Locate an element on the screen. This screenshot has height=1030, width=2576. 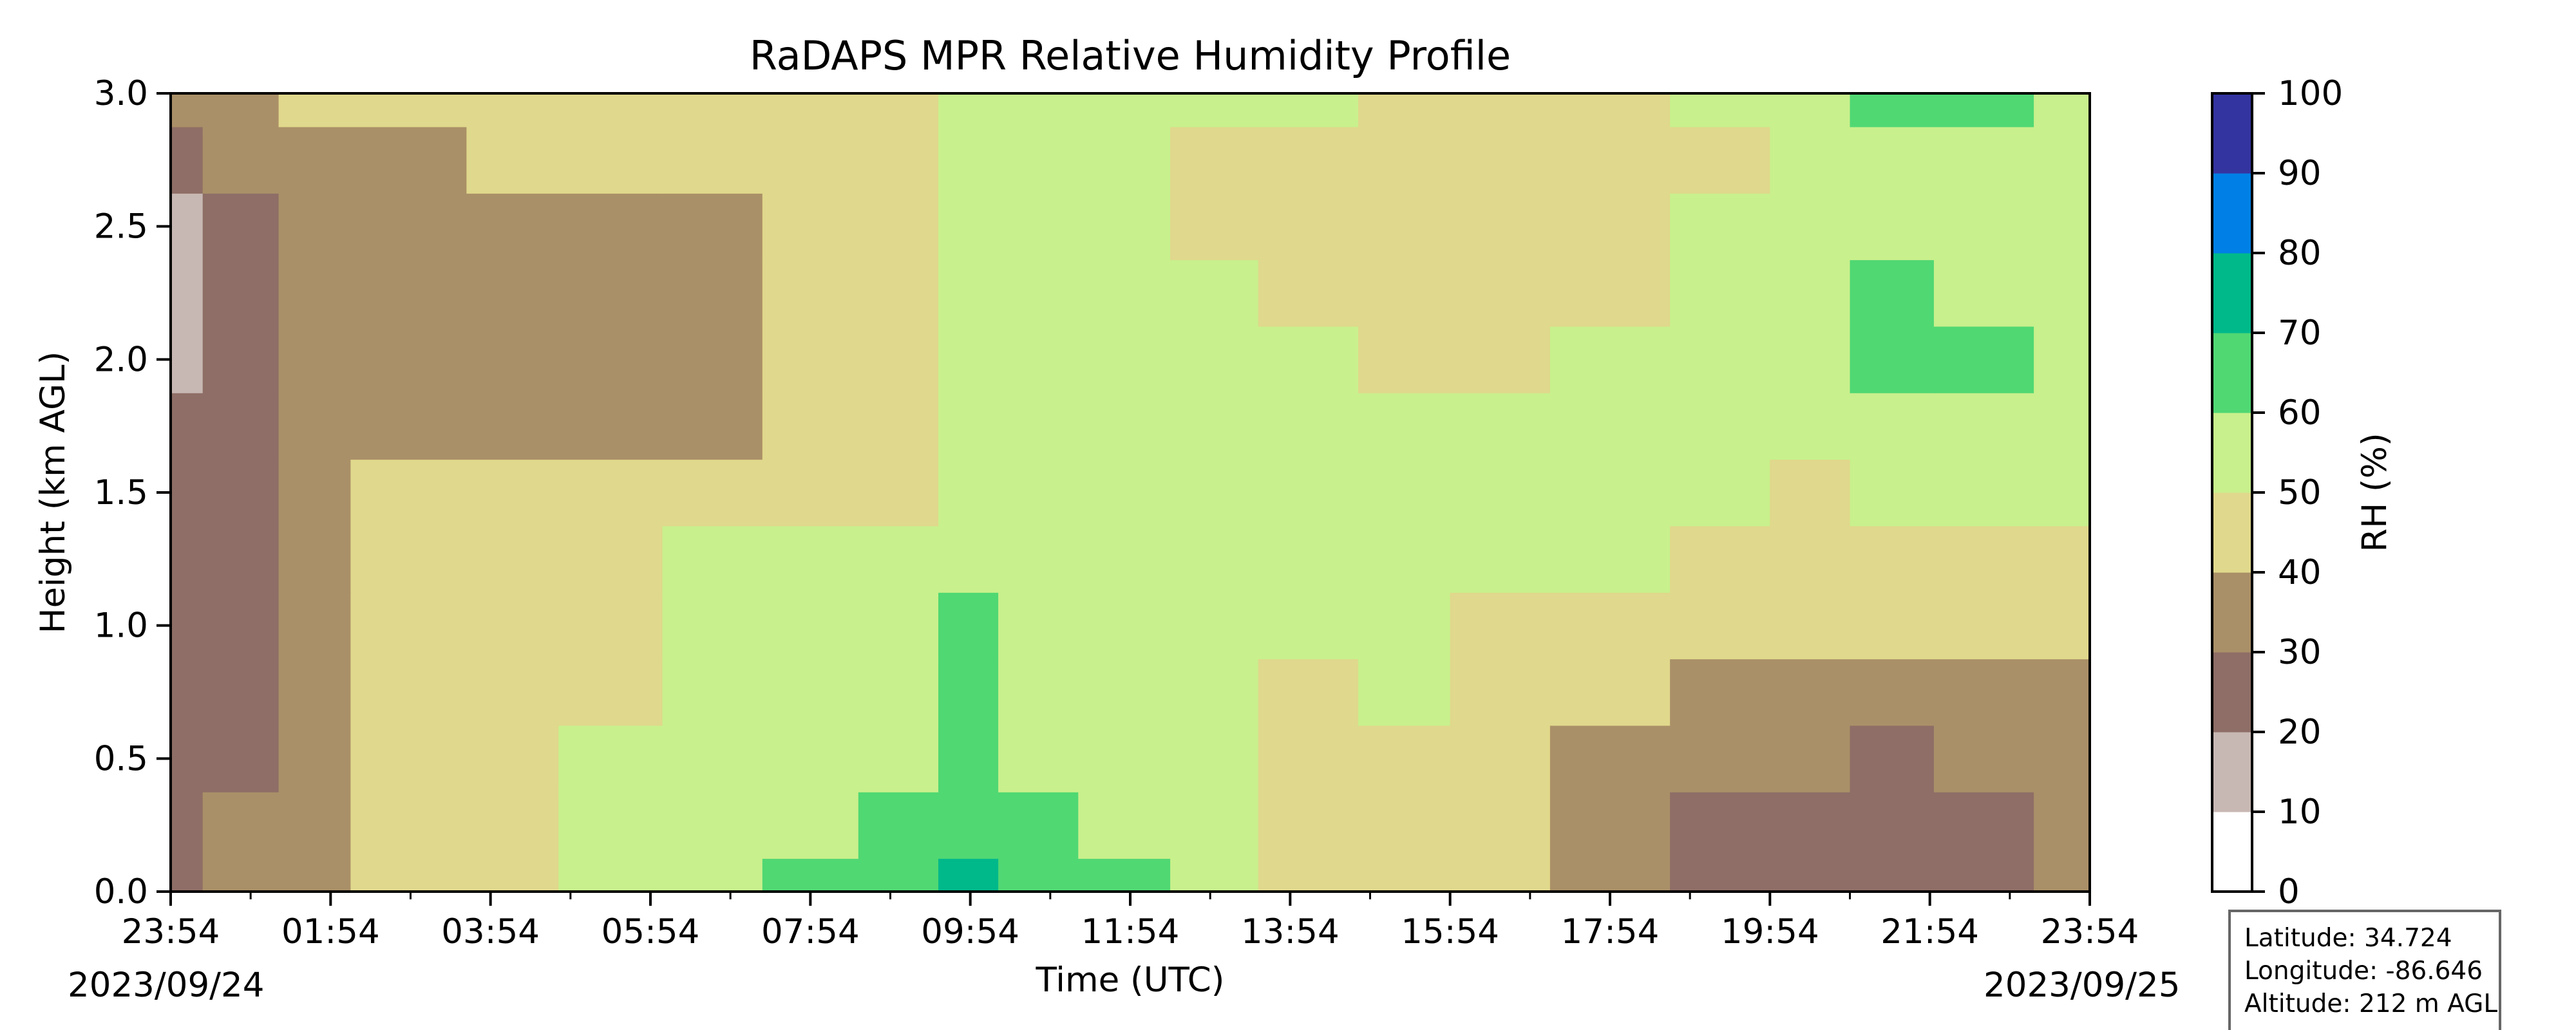
x-tick-label: 11:54 is located at coordinates (1130, 932).